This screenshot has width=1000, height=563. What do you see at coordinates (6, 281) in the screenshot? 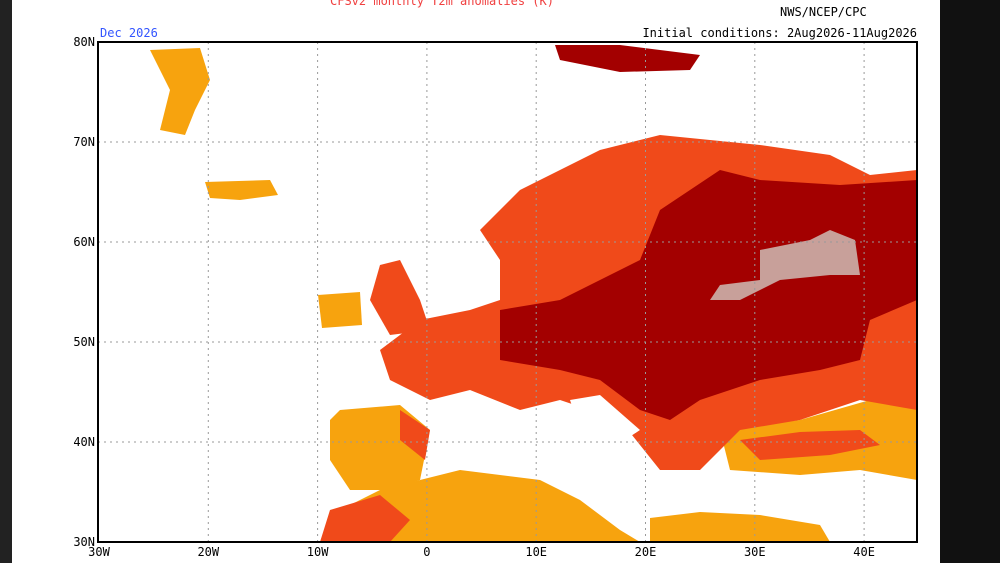
I see `left-edge` at bounding box center [6, 281].